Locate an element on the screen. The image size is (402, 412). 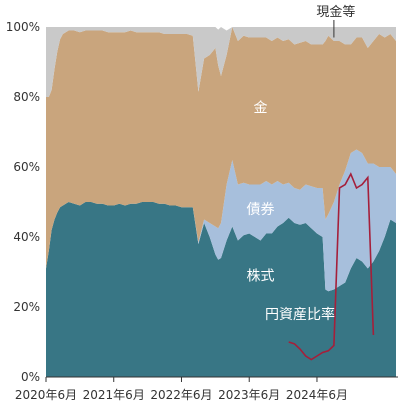
line-yen-asset-ratio is located at coordinates (331, 266).